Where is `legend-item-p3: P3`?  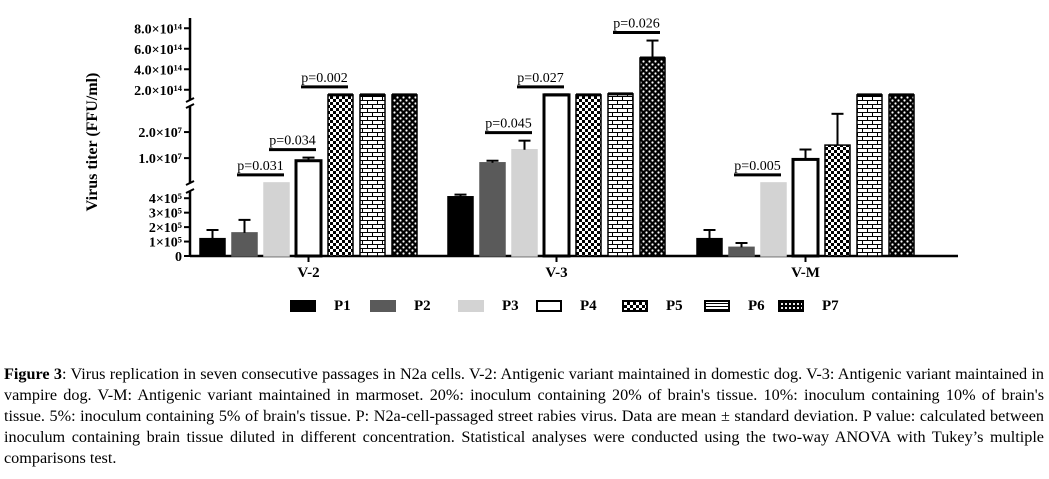 legend-item-p3: P3 is located at coordinates (488, 306).